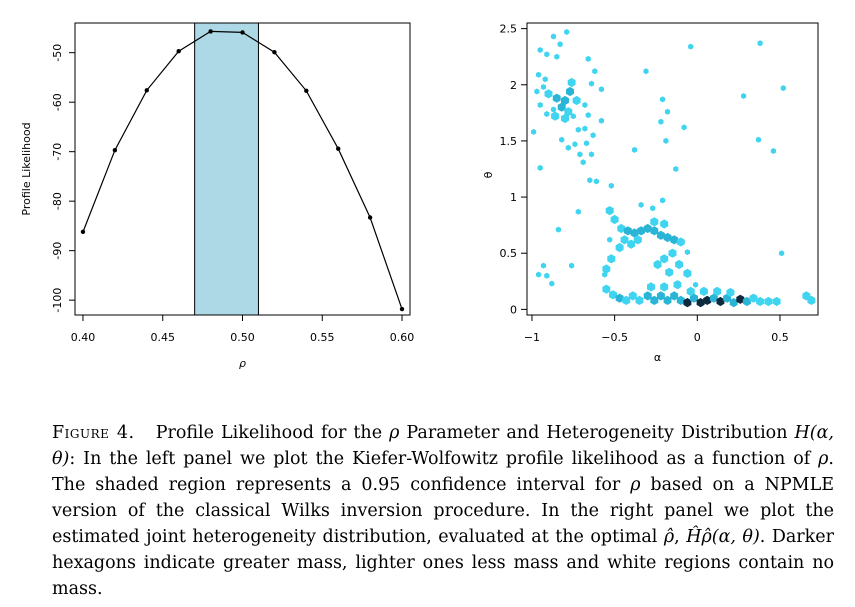 The width and height of the screenshot is (855, 607). What do you see at coordinates (57, 300) in the screenshot?
I see `y-tick-label: -100` at bounding box center [57, 300].